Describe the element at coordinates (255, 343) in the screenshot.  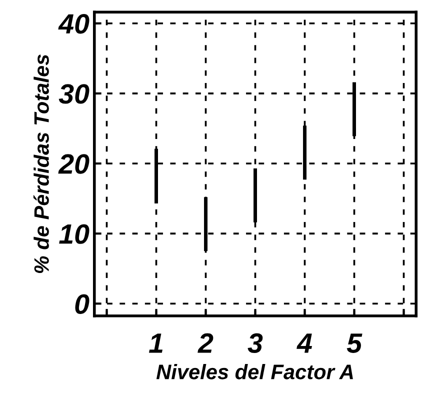
I see `x-tick-label: 3` at that location.